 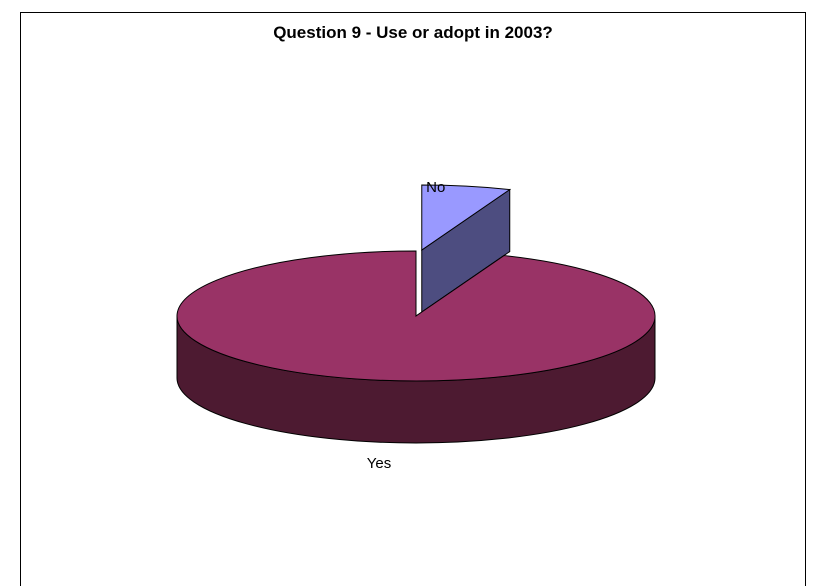 I want to click on pie-slice-yes, so click(x=416, y=316).